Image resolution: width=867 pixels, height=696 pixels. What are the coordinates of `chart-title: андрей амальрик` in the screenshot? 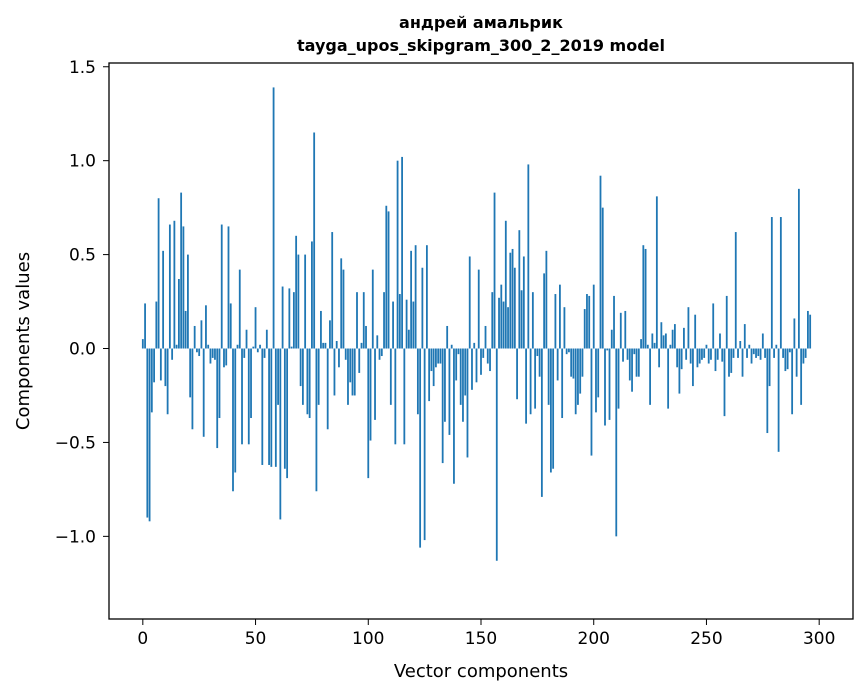 It's located at (481, 22).